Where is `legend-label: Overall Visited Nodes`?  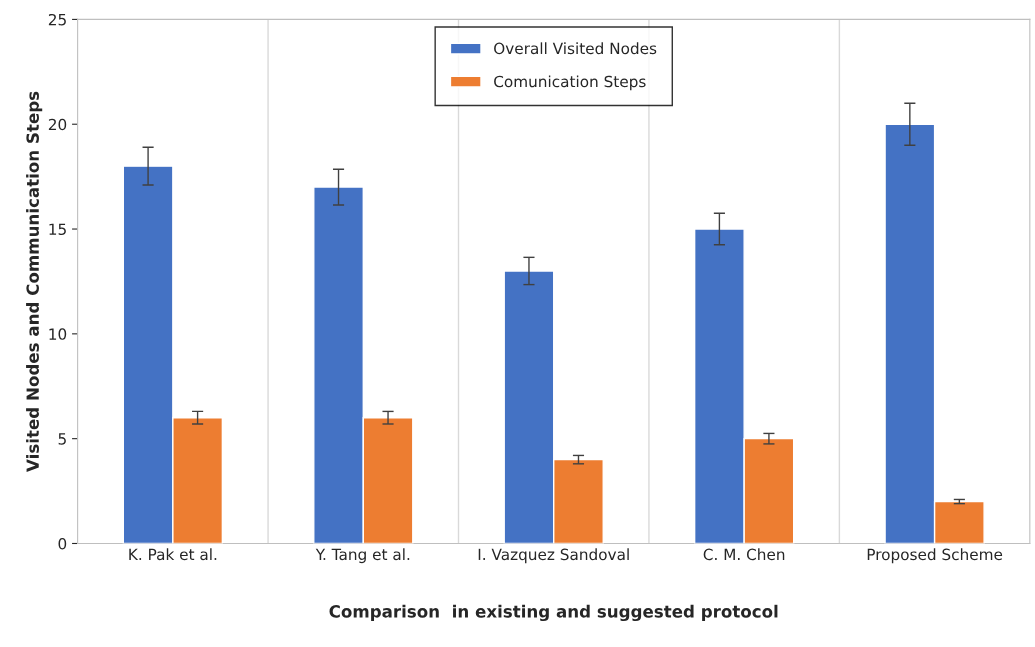 legend-label: Overall Visited Nodes is located at coordinates (575, 48).